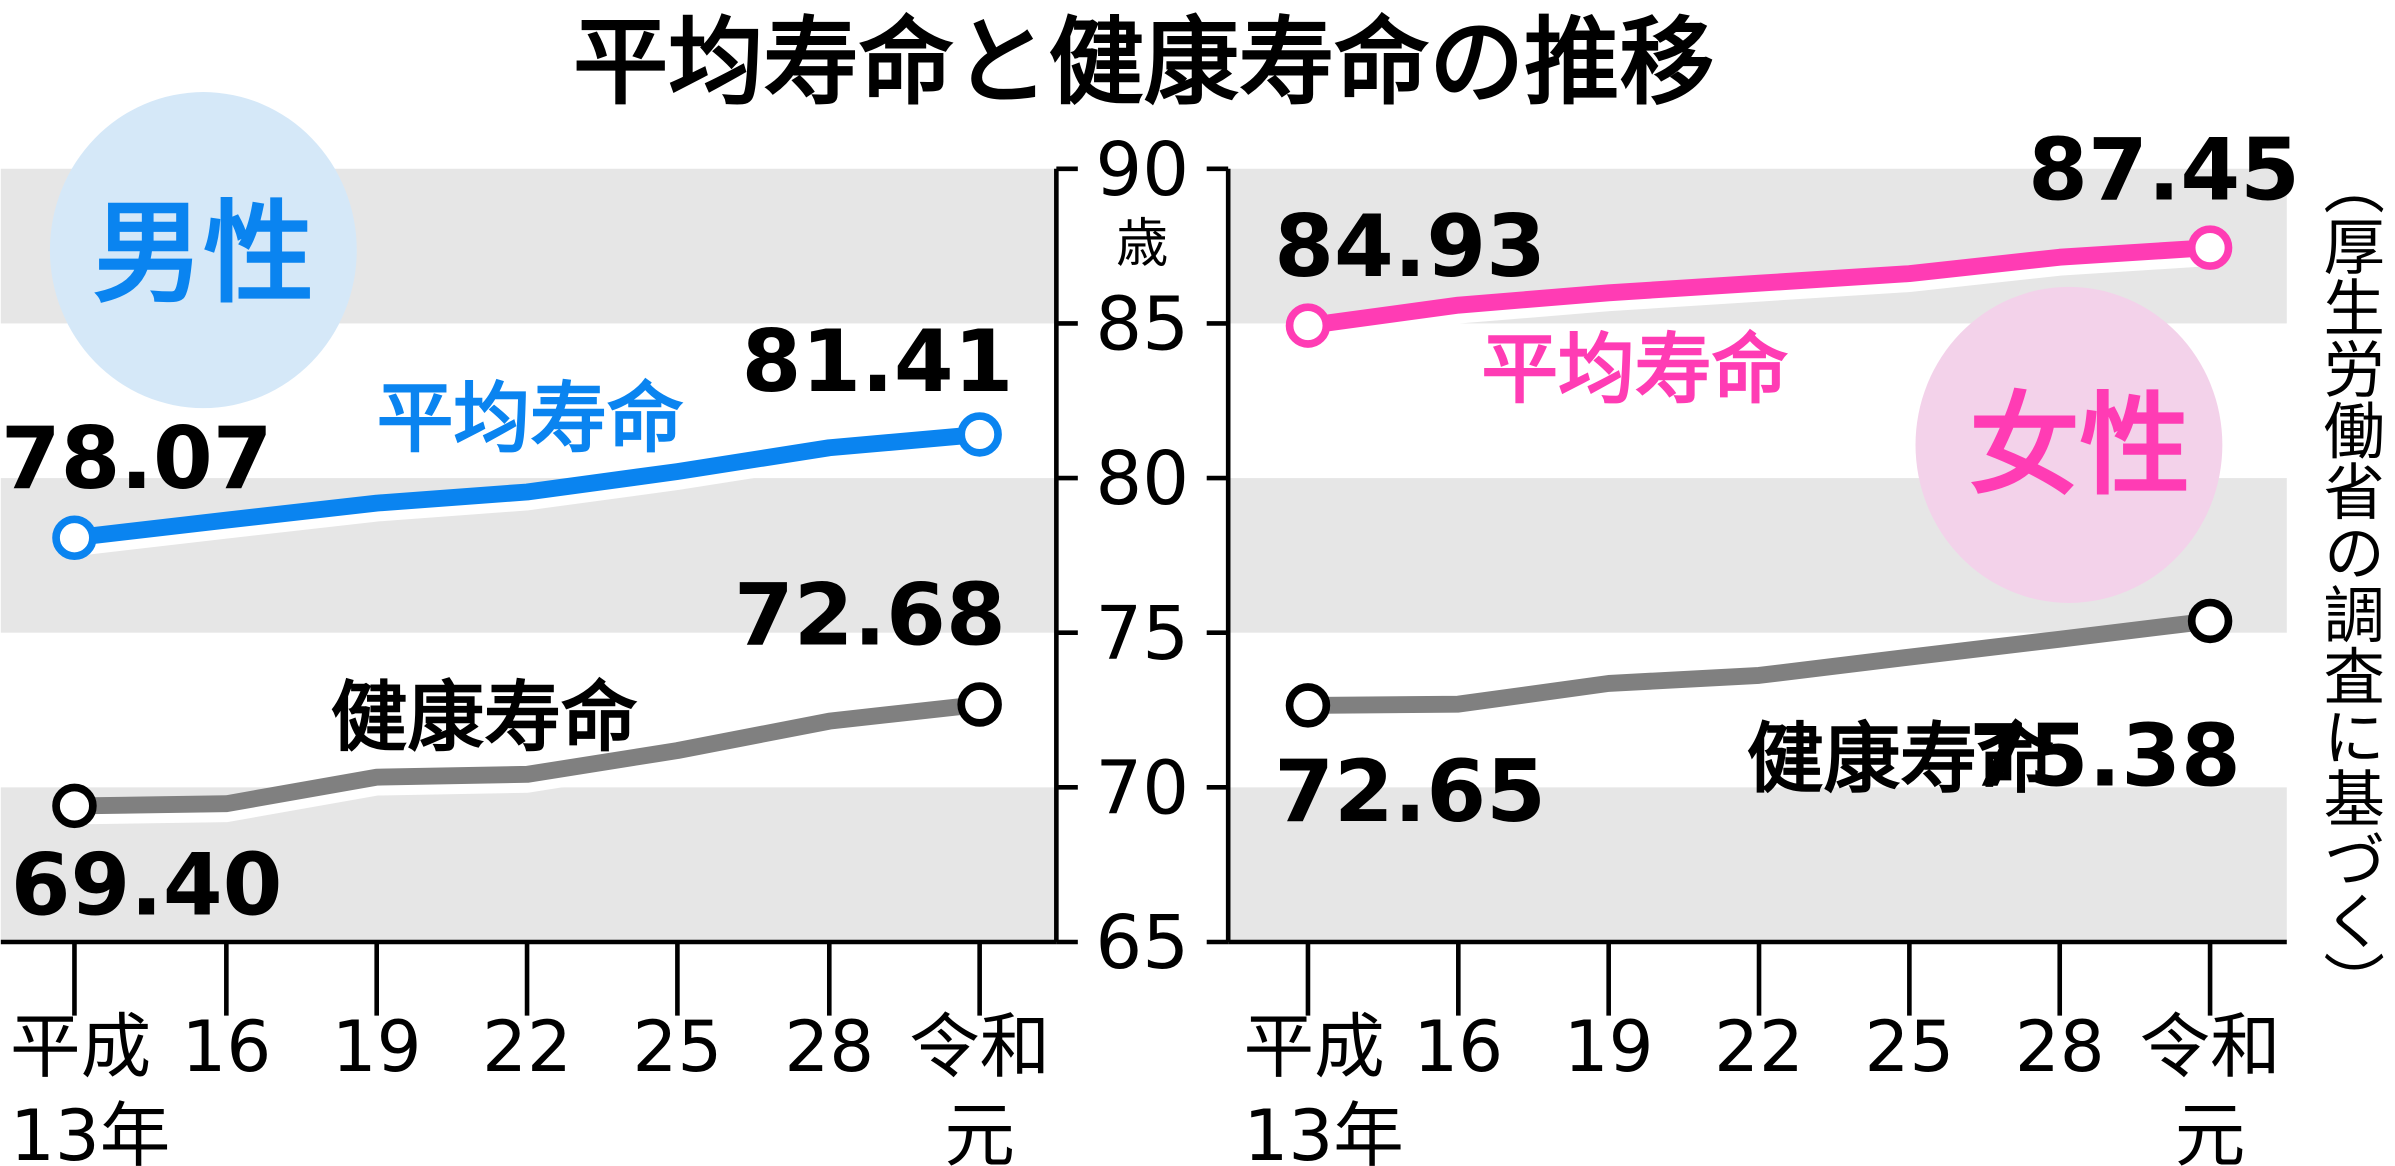  What do you see at coordinates (878, 362) in the screenshot?
I see `data-label: 81.41` at bounding box center [878, 362].